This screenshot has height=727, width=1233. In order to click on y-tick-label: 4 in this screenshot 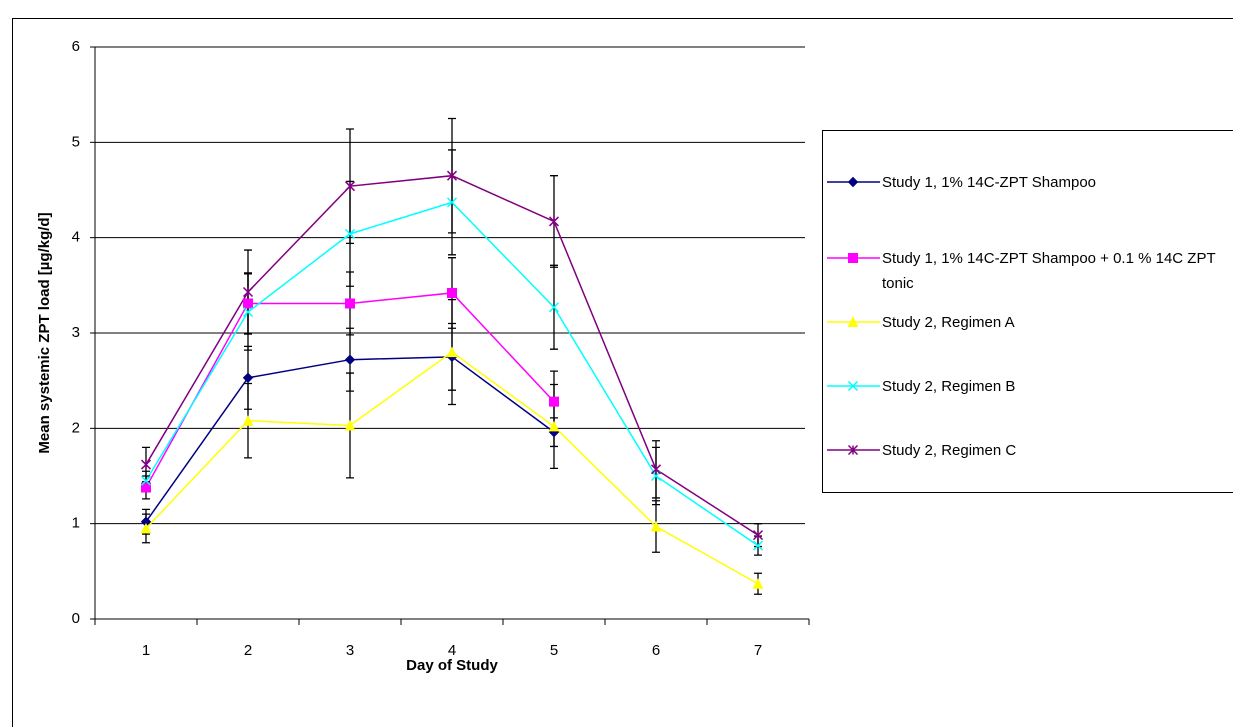, I will do `click(76, 237)`.